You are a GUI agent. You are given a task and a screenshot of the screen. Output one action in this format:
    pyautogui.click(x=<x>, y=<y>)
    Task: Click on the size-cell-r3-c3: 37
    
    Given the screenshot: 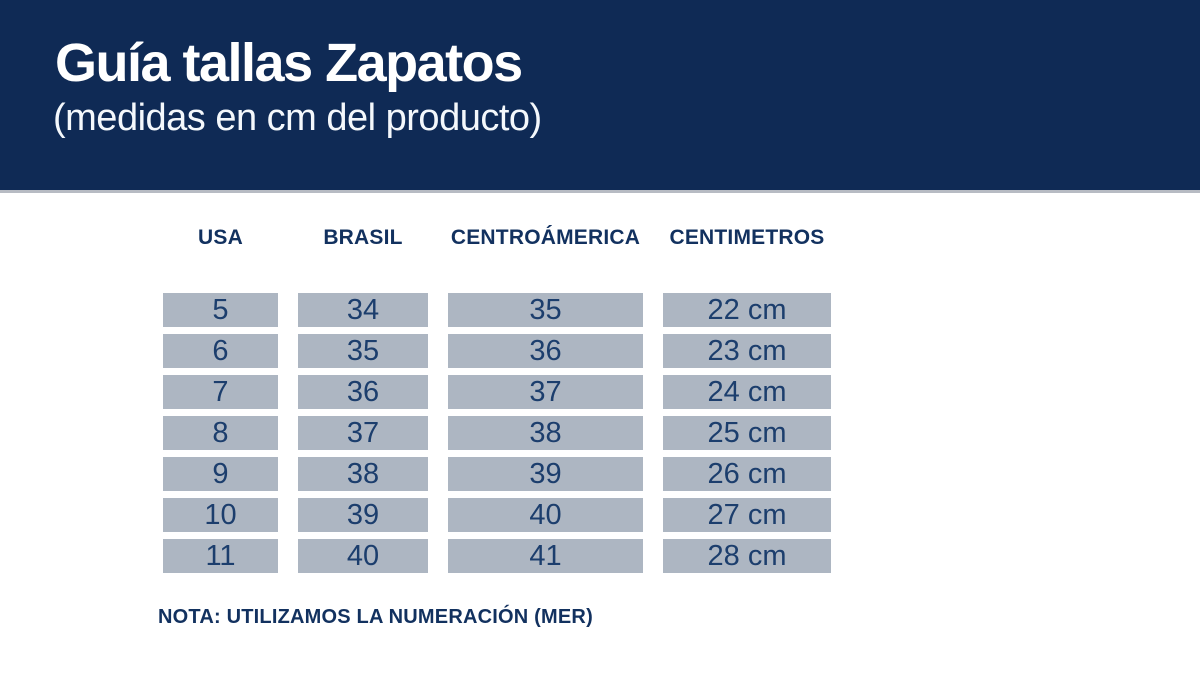 What is the action you would take?
    pyautogui.click(x=545, y=392)
    